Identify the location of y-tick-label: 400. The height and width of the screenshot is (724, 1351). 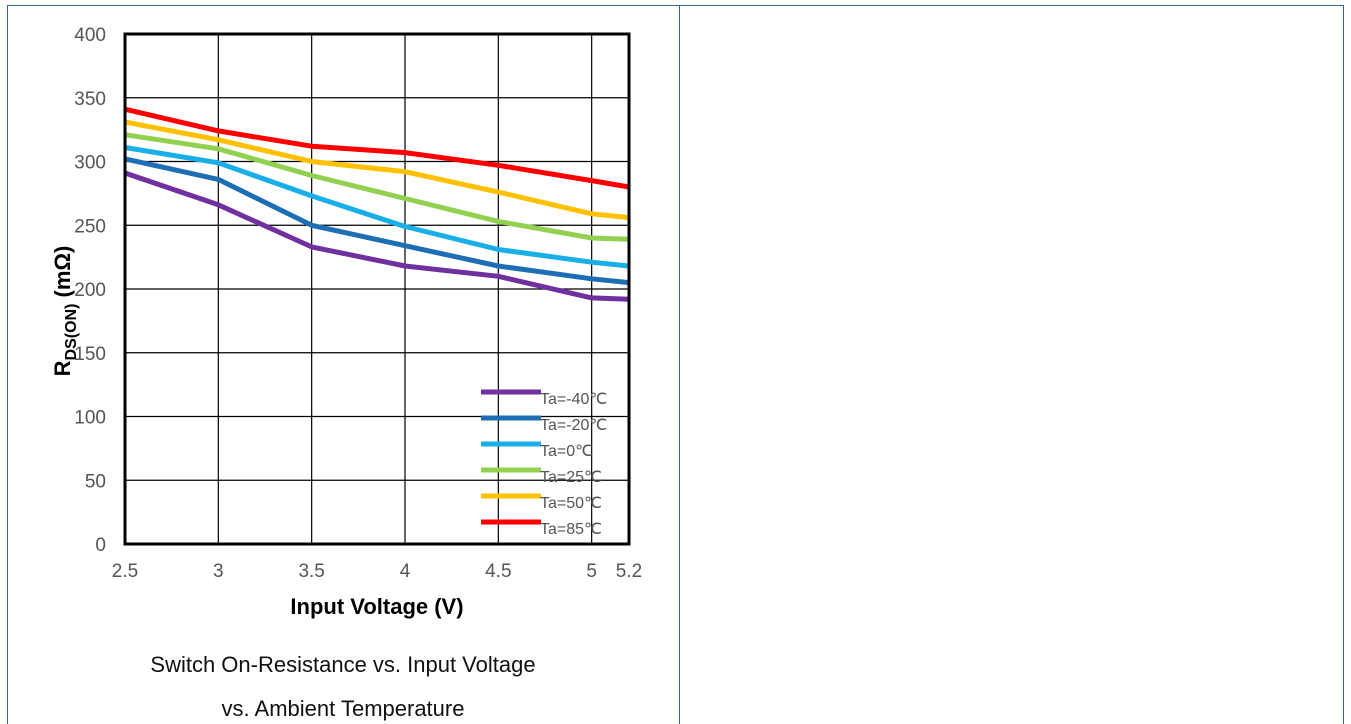
(90, 35).